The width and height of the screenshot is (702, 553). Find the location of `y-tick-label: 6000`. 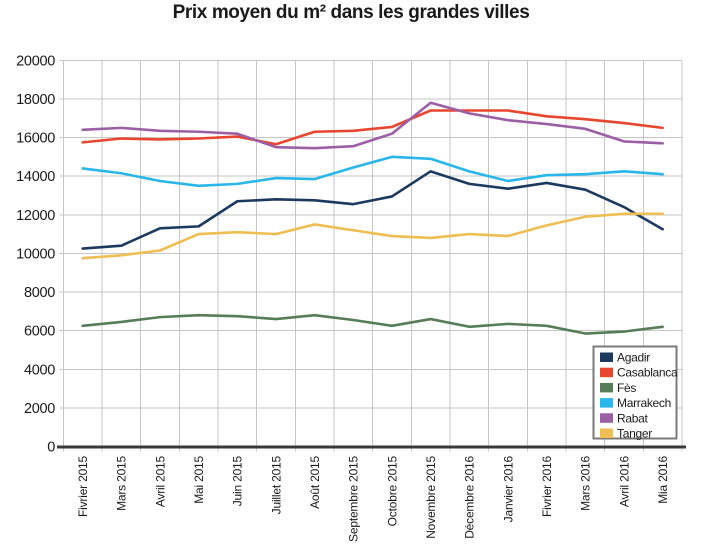

y-tick-label: 6000 is located at coordinates (39, 332).